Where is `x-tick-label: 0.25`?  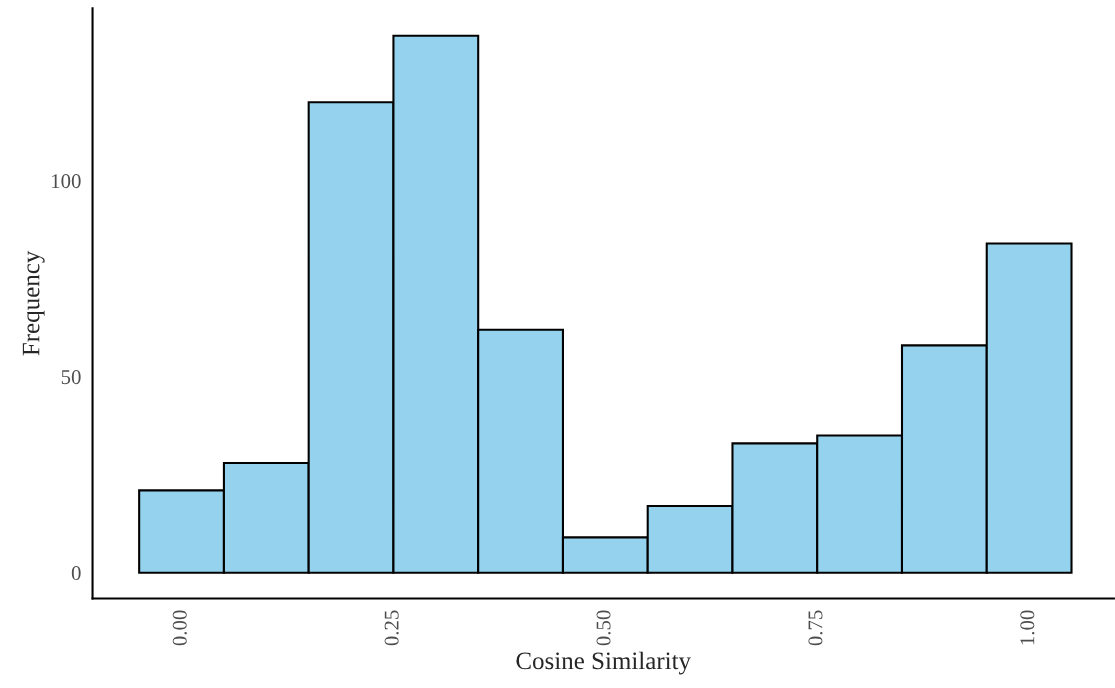
x-tick-label: 0.25 is located at coordinates (391, 628).